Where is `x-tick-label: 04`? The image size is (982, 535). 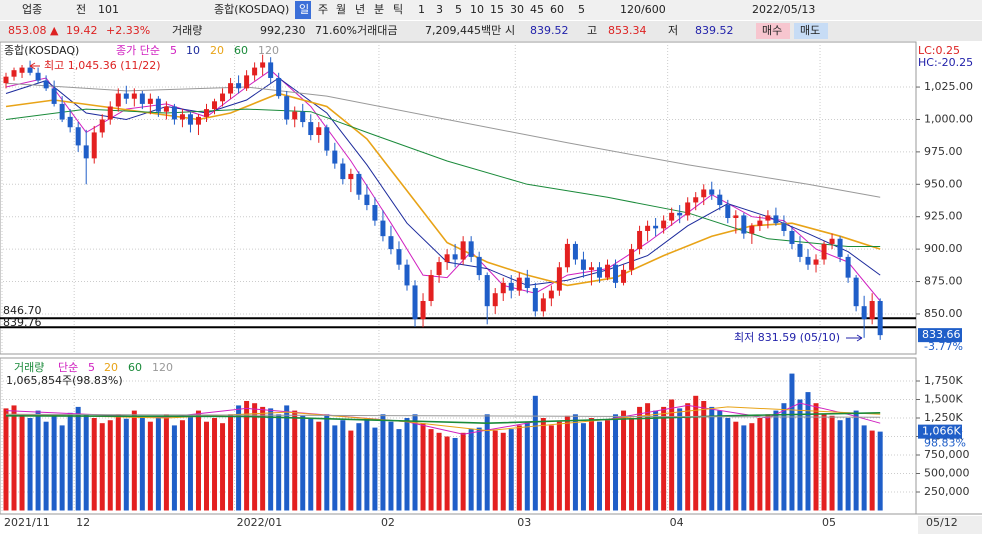 x-tick-label: 04 is located at coordinates (677, 522).